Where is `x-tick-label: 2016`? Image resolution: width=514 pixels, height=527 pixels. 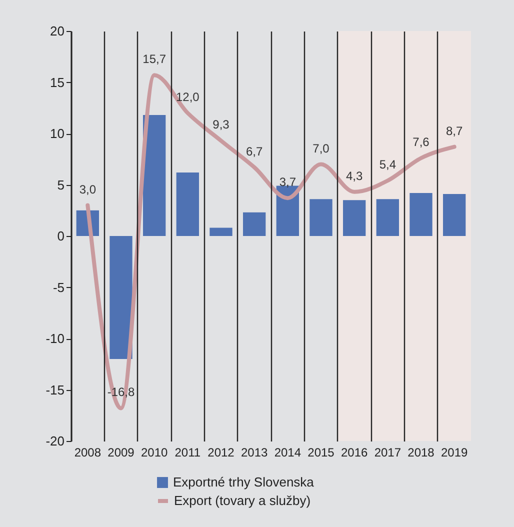
x-tick-label: 2016 is located at coordinates (354, 453).